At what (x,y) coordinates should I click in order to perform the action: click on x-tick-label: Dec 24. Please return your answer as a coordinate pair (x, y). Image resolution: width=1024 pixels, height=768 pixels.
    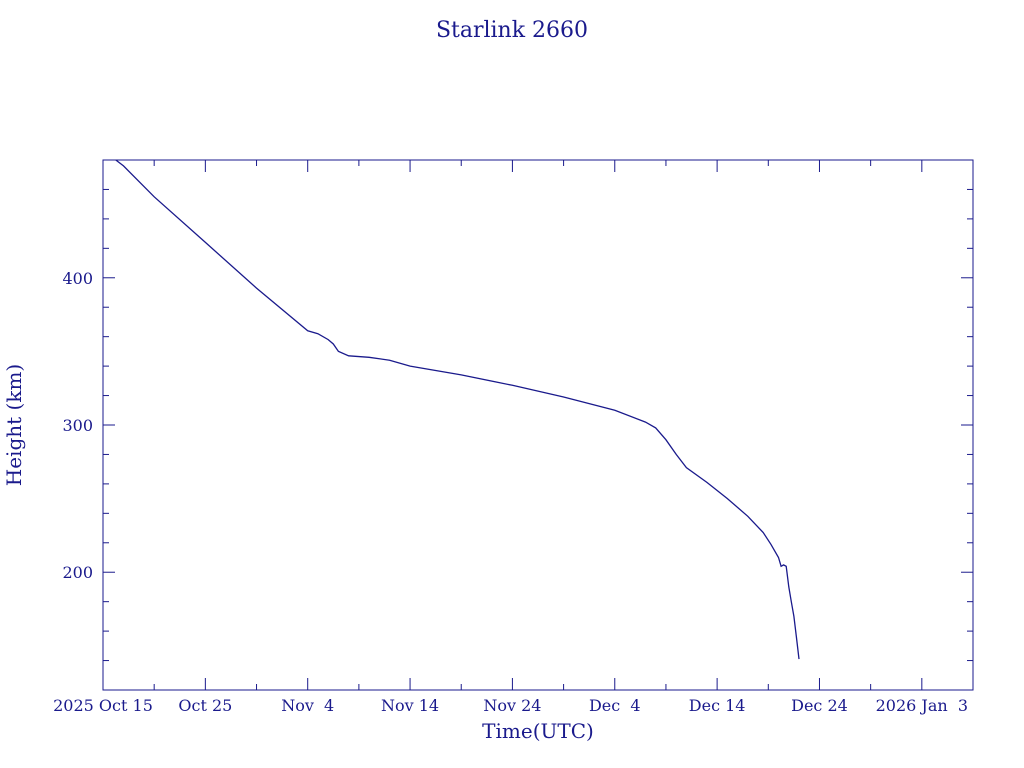
    Looking at the image, I should click on (819, 705).